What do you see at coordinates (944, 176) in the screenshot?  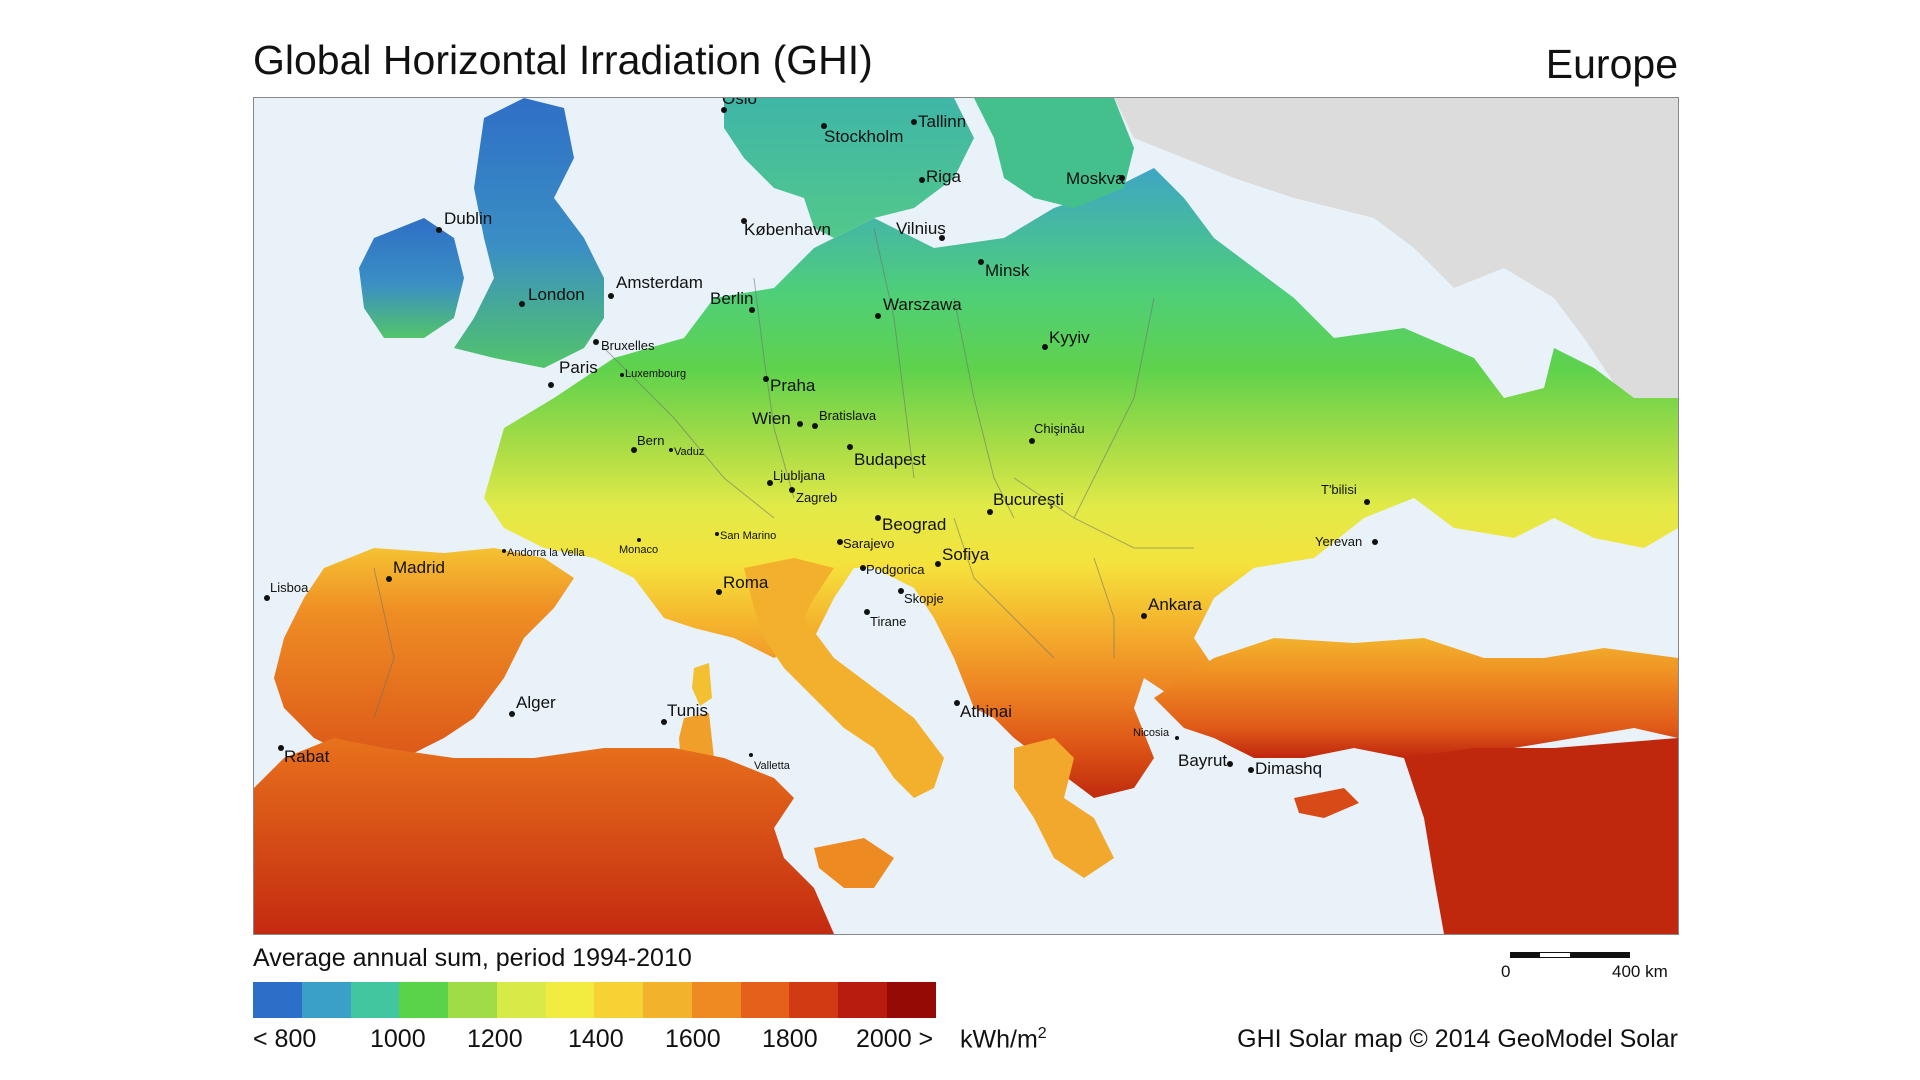 I see `city-label: Riga` at bounding box center [944, 176].